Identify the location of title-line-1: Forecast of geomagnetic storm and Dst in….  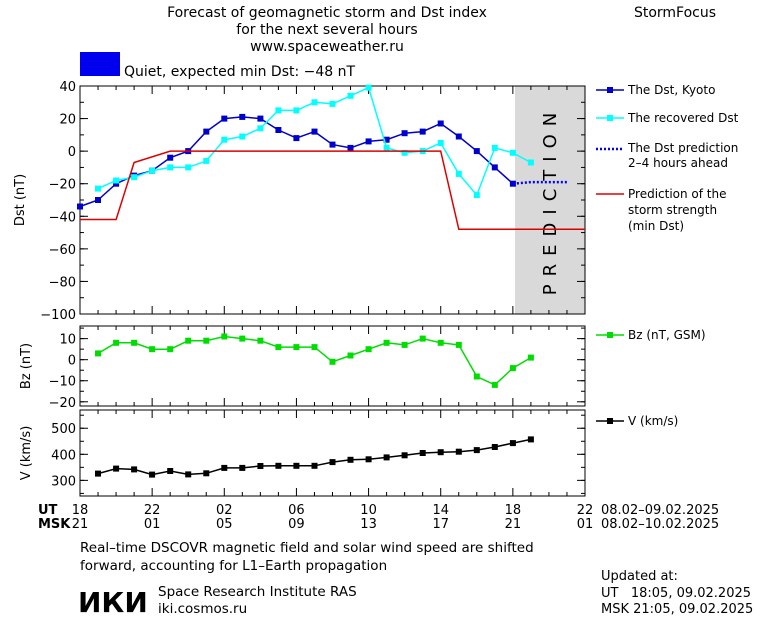
(327, 13).